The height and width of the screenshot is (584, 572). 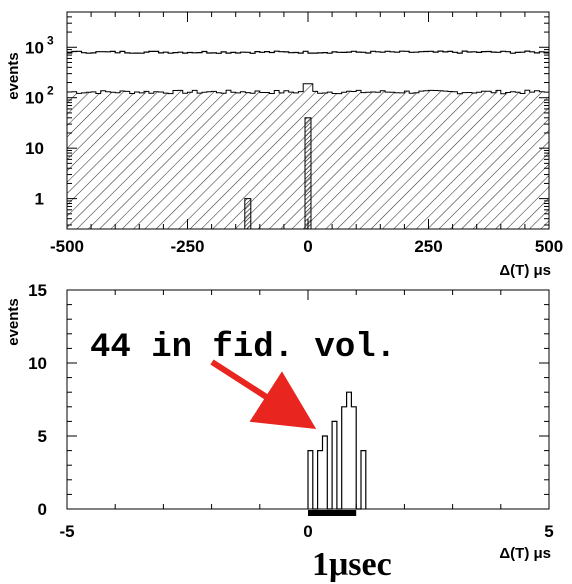 What do you see at coordinates (13, 322) in the screenshot?
I see `bottom-ylabel: events` at bounding box center [13, 322].